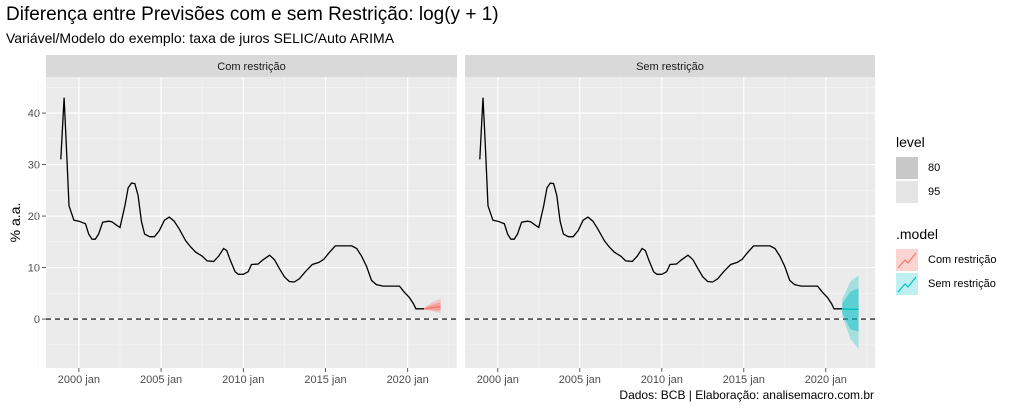  I want to click on legend-level-item: 80, so click(946, 168).